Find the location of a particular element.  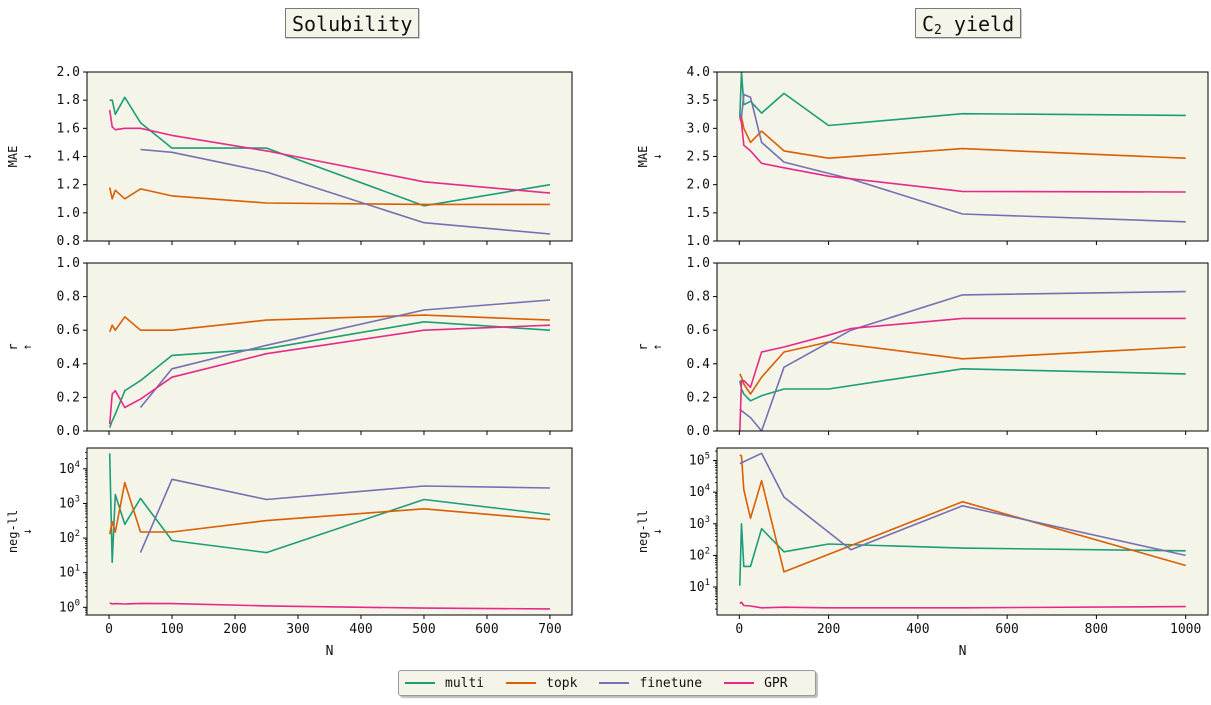

title-solubility: Solubility is located at coordinates (352, 23).